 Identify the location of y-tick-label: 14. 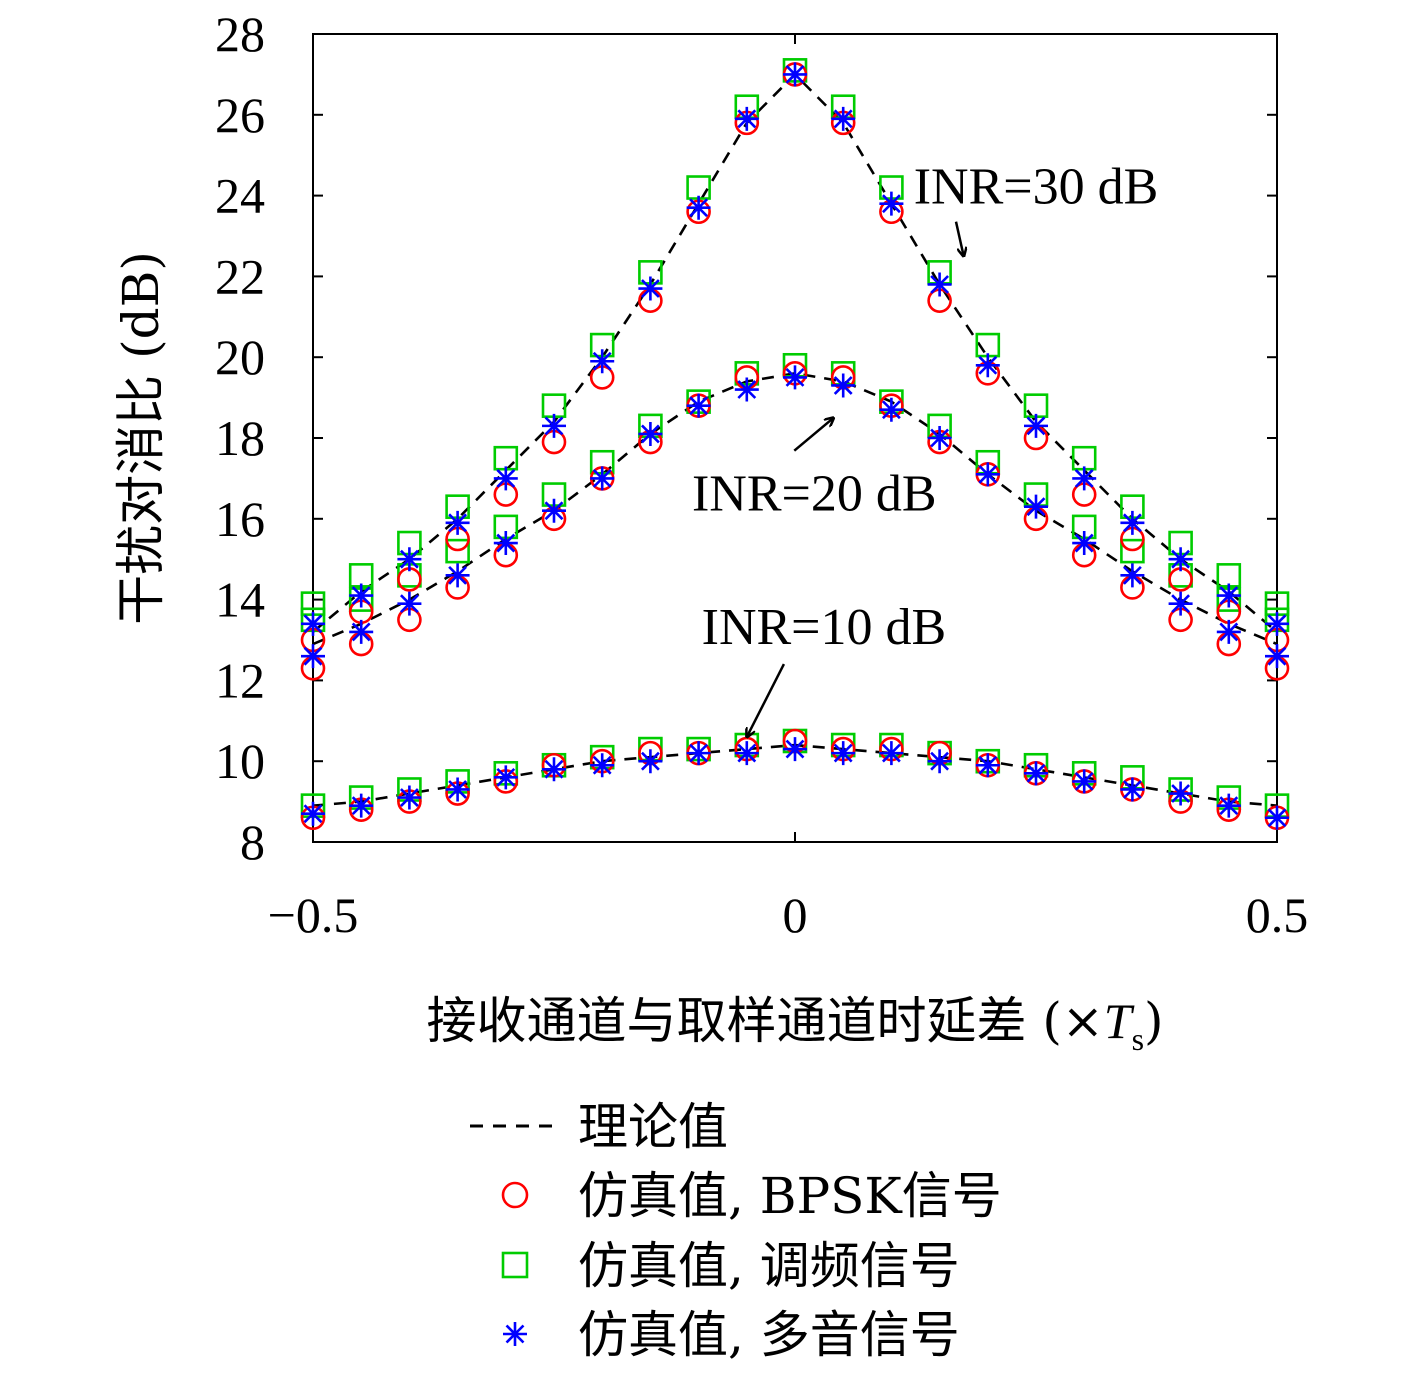
(240, 600).